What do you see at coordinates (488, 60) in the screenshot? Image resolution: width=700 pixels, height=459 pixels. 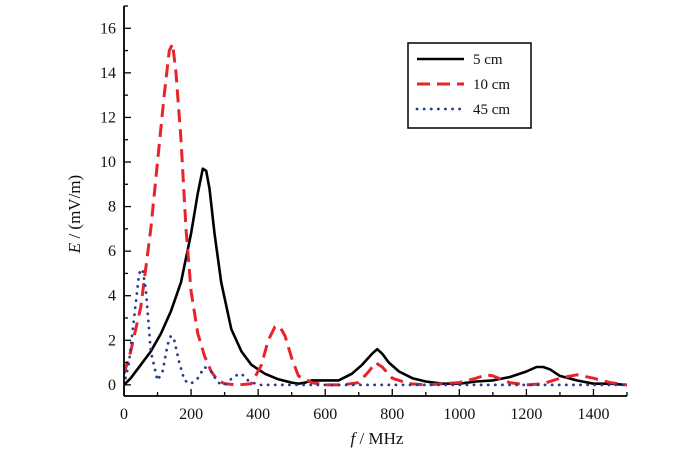 I see `legend-label-1: 5 cm` at bounding box center [488, 60].